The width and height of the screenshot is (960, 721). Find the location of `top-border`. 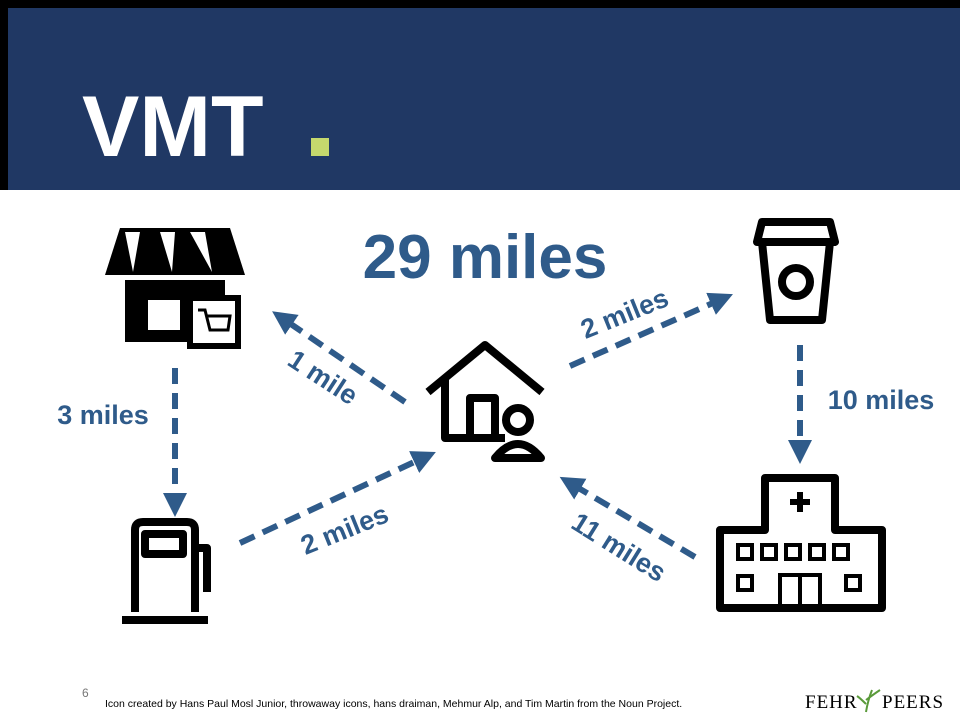

top-border is located at coordinates (480, 4).